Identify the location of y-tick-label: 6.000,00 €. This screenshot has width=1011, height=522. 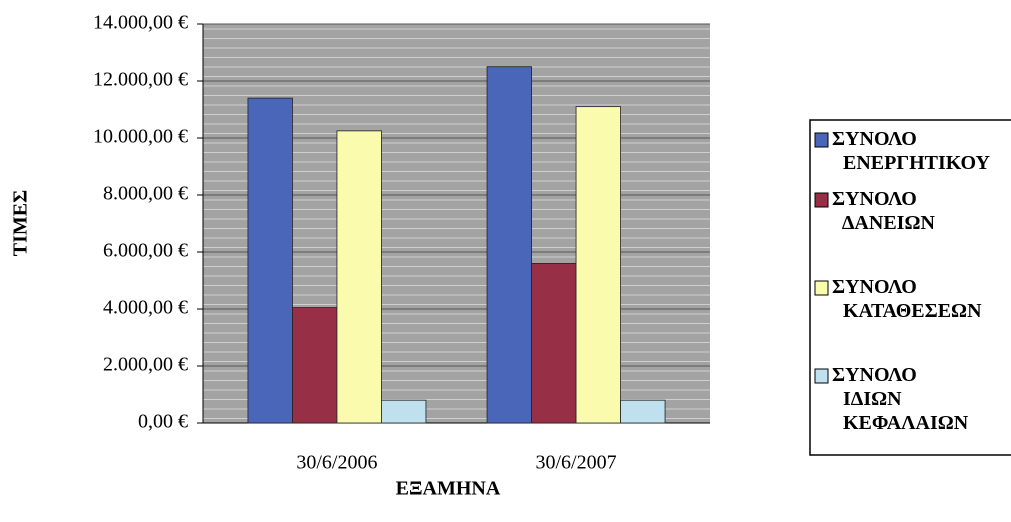
(145, 251).